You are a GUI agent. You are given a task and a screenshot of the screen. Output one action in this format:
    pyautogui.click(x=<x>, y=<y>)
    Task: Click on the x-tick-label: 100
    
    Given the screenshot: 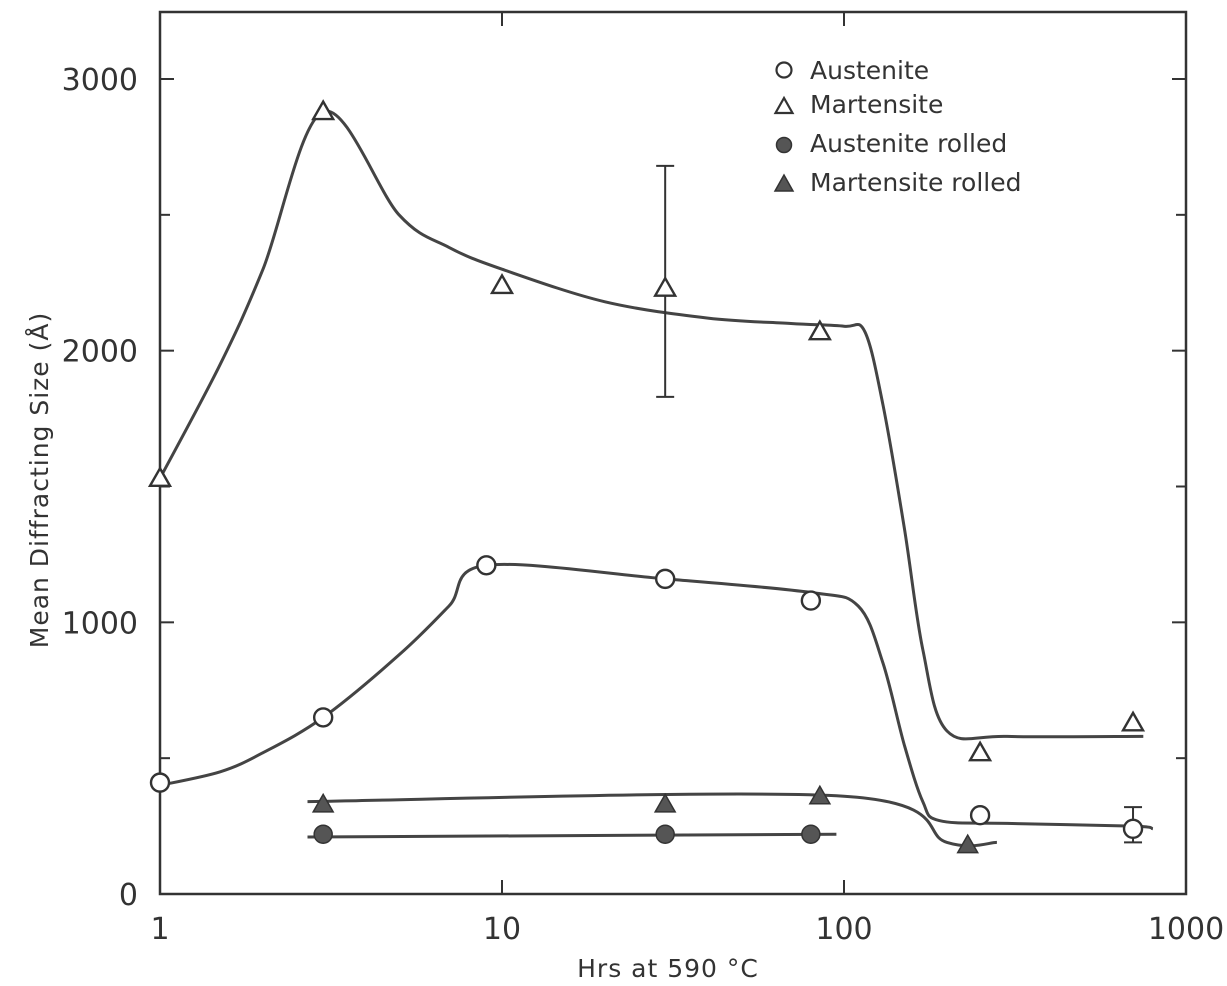 What is the action you would take?
    pyautogui.click(x=843, y=929)
    